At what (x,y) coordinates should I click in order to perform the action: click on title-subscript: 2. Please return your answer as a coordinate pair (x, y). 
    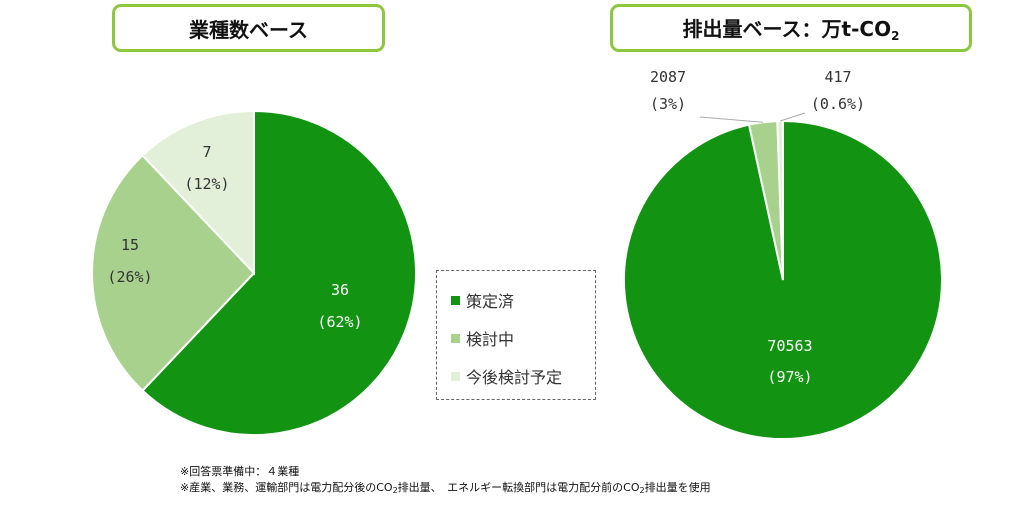
    Looking at the image, I should click on (895, 36).